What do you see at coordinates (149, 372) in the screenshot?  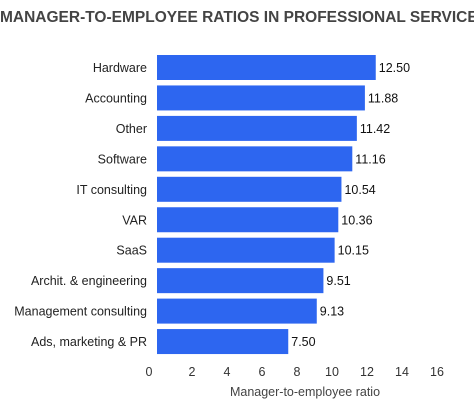 I see `x-tick-label-0: 0` at bounding box center [149, 372].